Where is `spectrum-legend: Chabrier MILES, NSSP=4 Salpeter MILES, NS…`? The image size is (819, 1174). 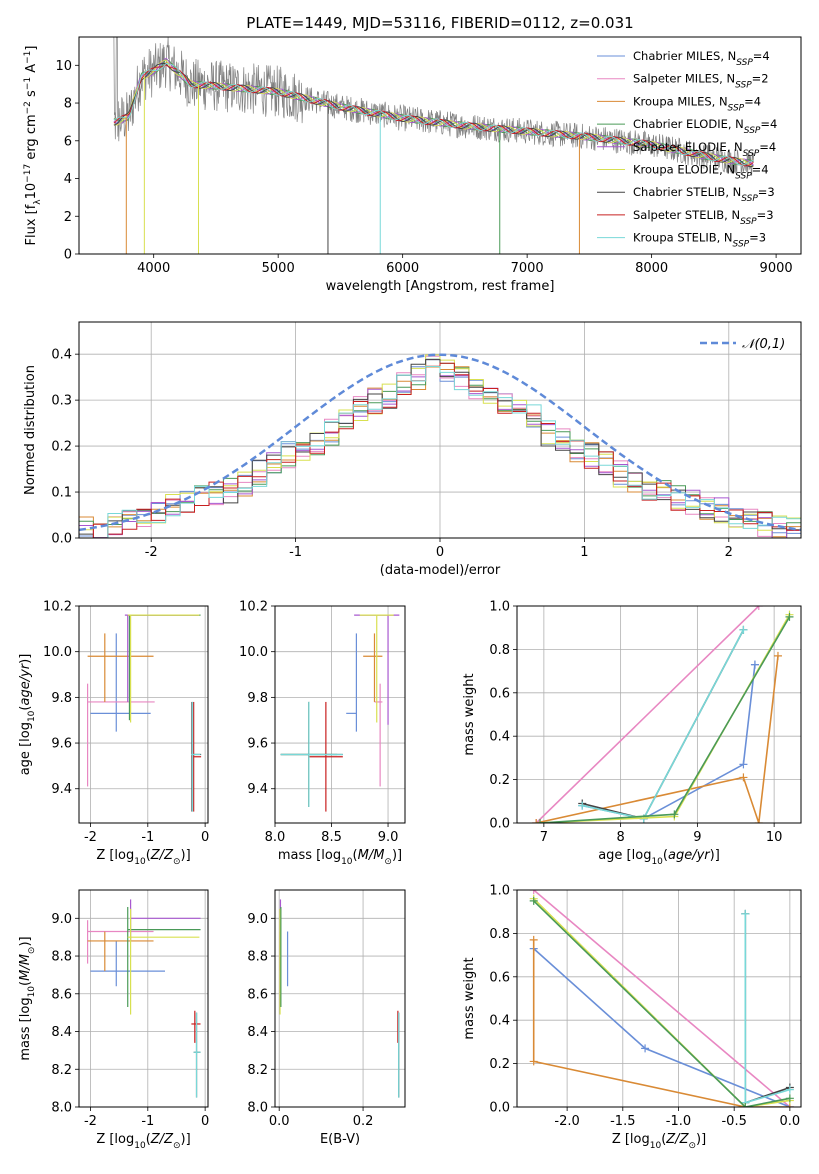
spectrum-legend: Chabrier MILES, NSSP=4 Salpeter MILES, NS… is located at coordinates (687, 149).